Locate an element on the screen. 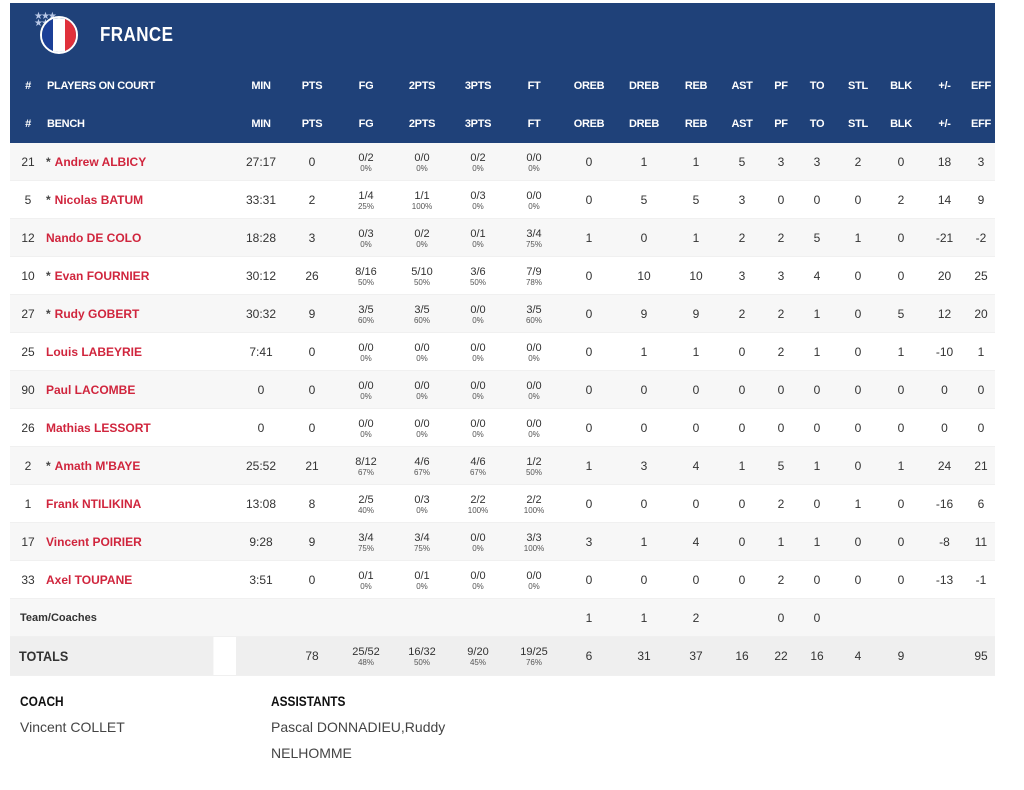 Image resolution: width=1024 pixels, height=790 pixels. player-name-cell: Nando DE COLO is located at coordinates (141, 237).